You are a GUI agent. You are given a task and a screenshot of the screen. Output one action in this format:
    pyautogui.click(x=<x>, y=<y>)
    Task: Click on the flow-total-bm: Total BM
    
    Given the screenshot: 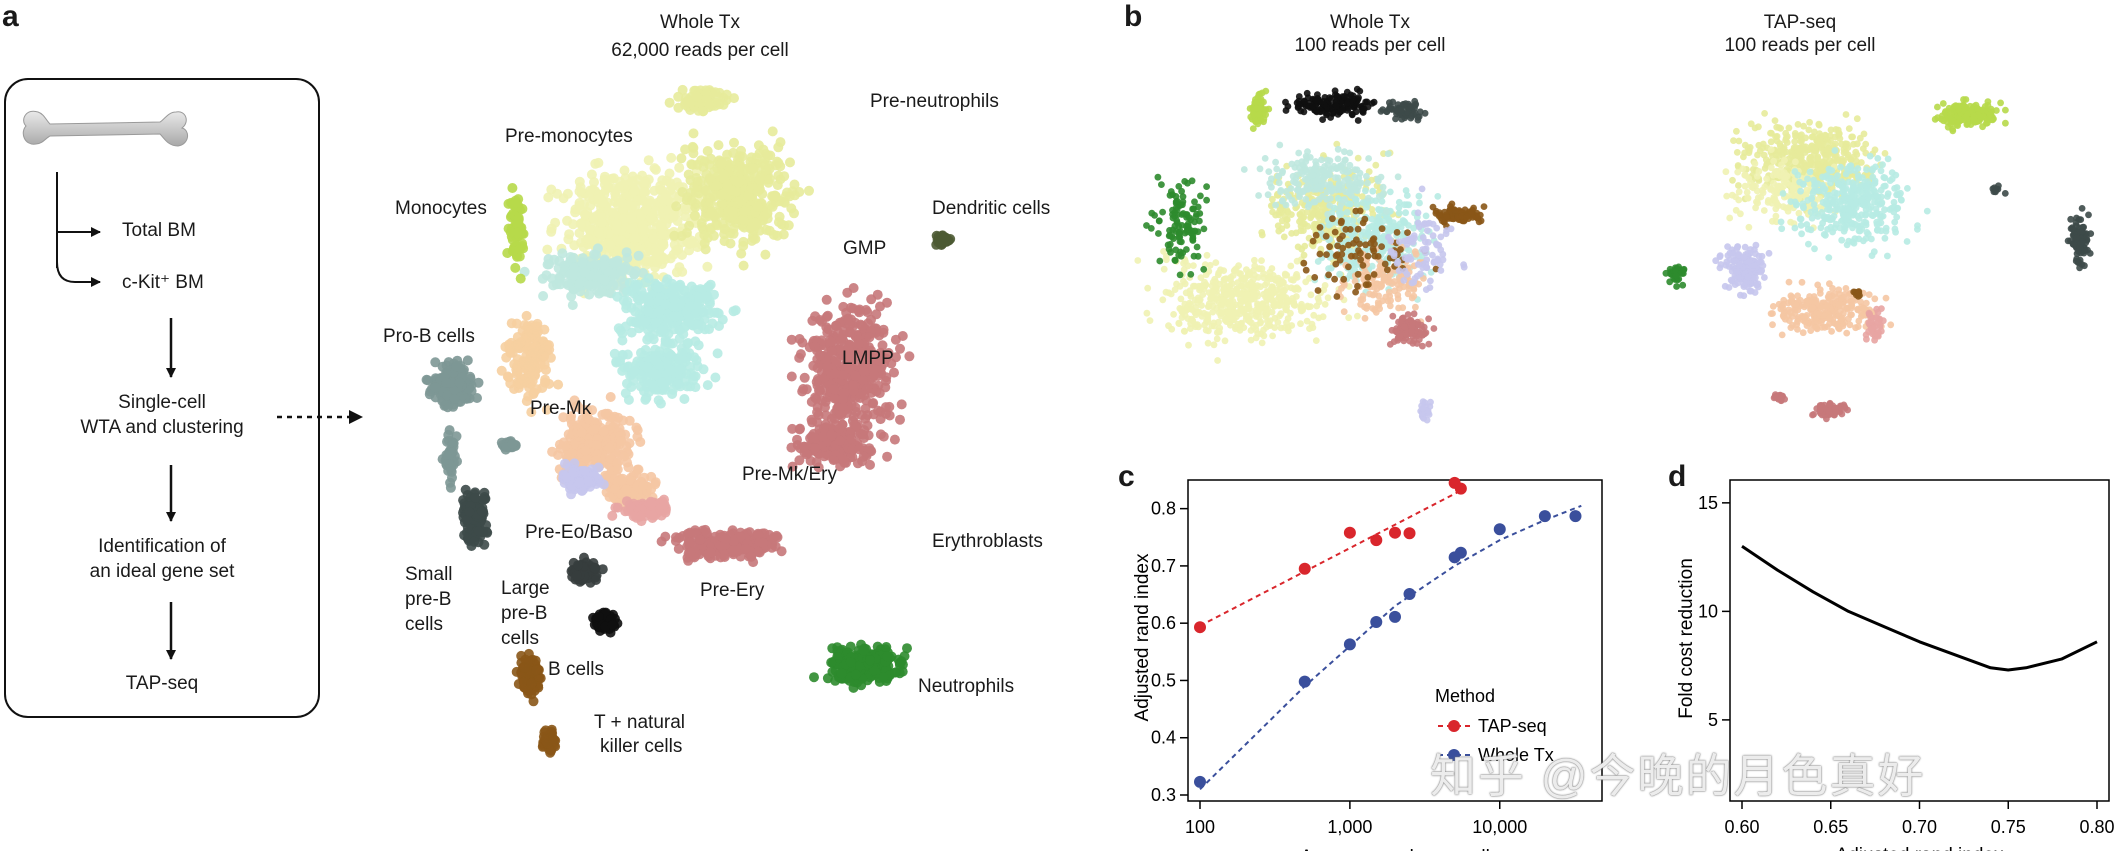 What is the action you would take?
    pyautogui.click(x=159, y=230)
    